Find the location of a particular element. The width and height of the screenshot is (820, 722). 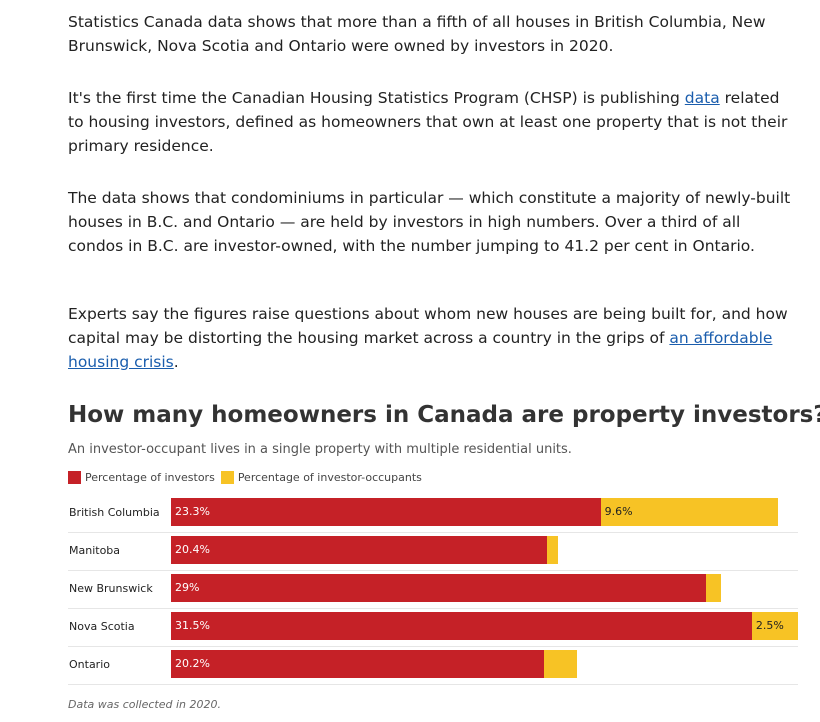

legend-swatch-investor-occupants is located at coordinates (227, 477).